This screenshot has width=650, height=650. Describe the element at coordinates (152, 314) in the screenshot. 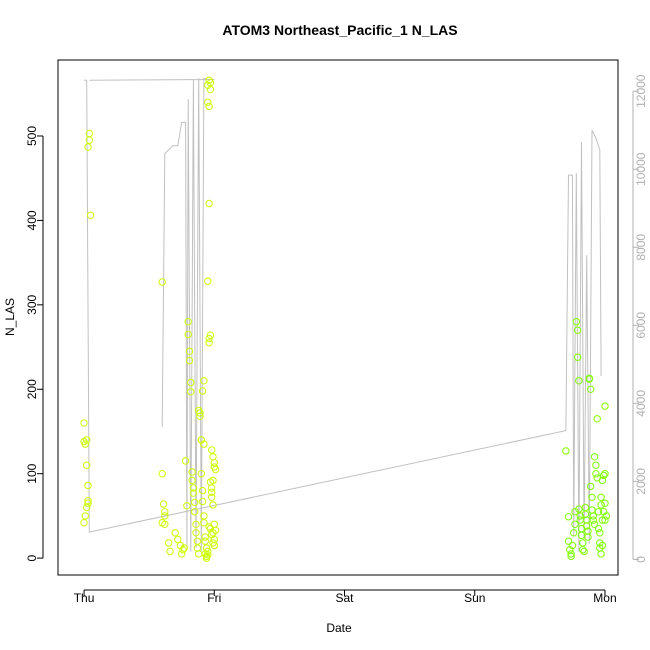

I see `series-4-line` at that location.